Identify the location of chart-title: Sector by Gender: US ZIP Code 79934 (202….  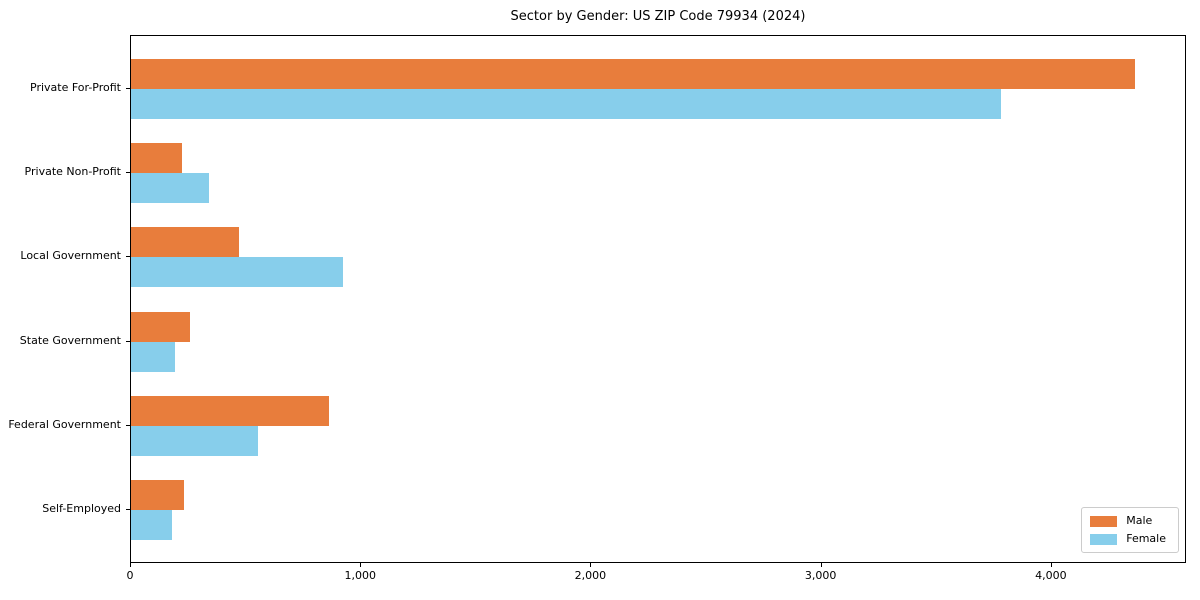
(658, 16).